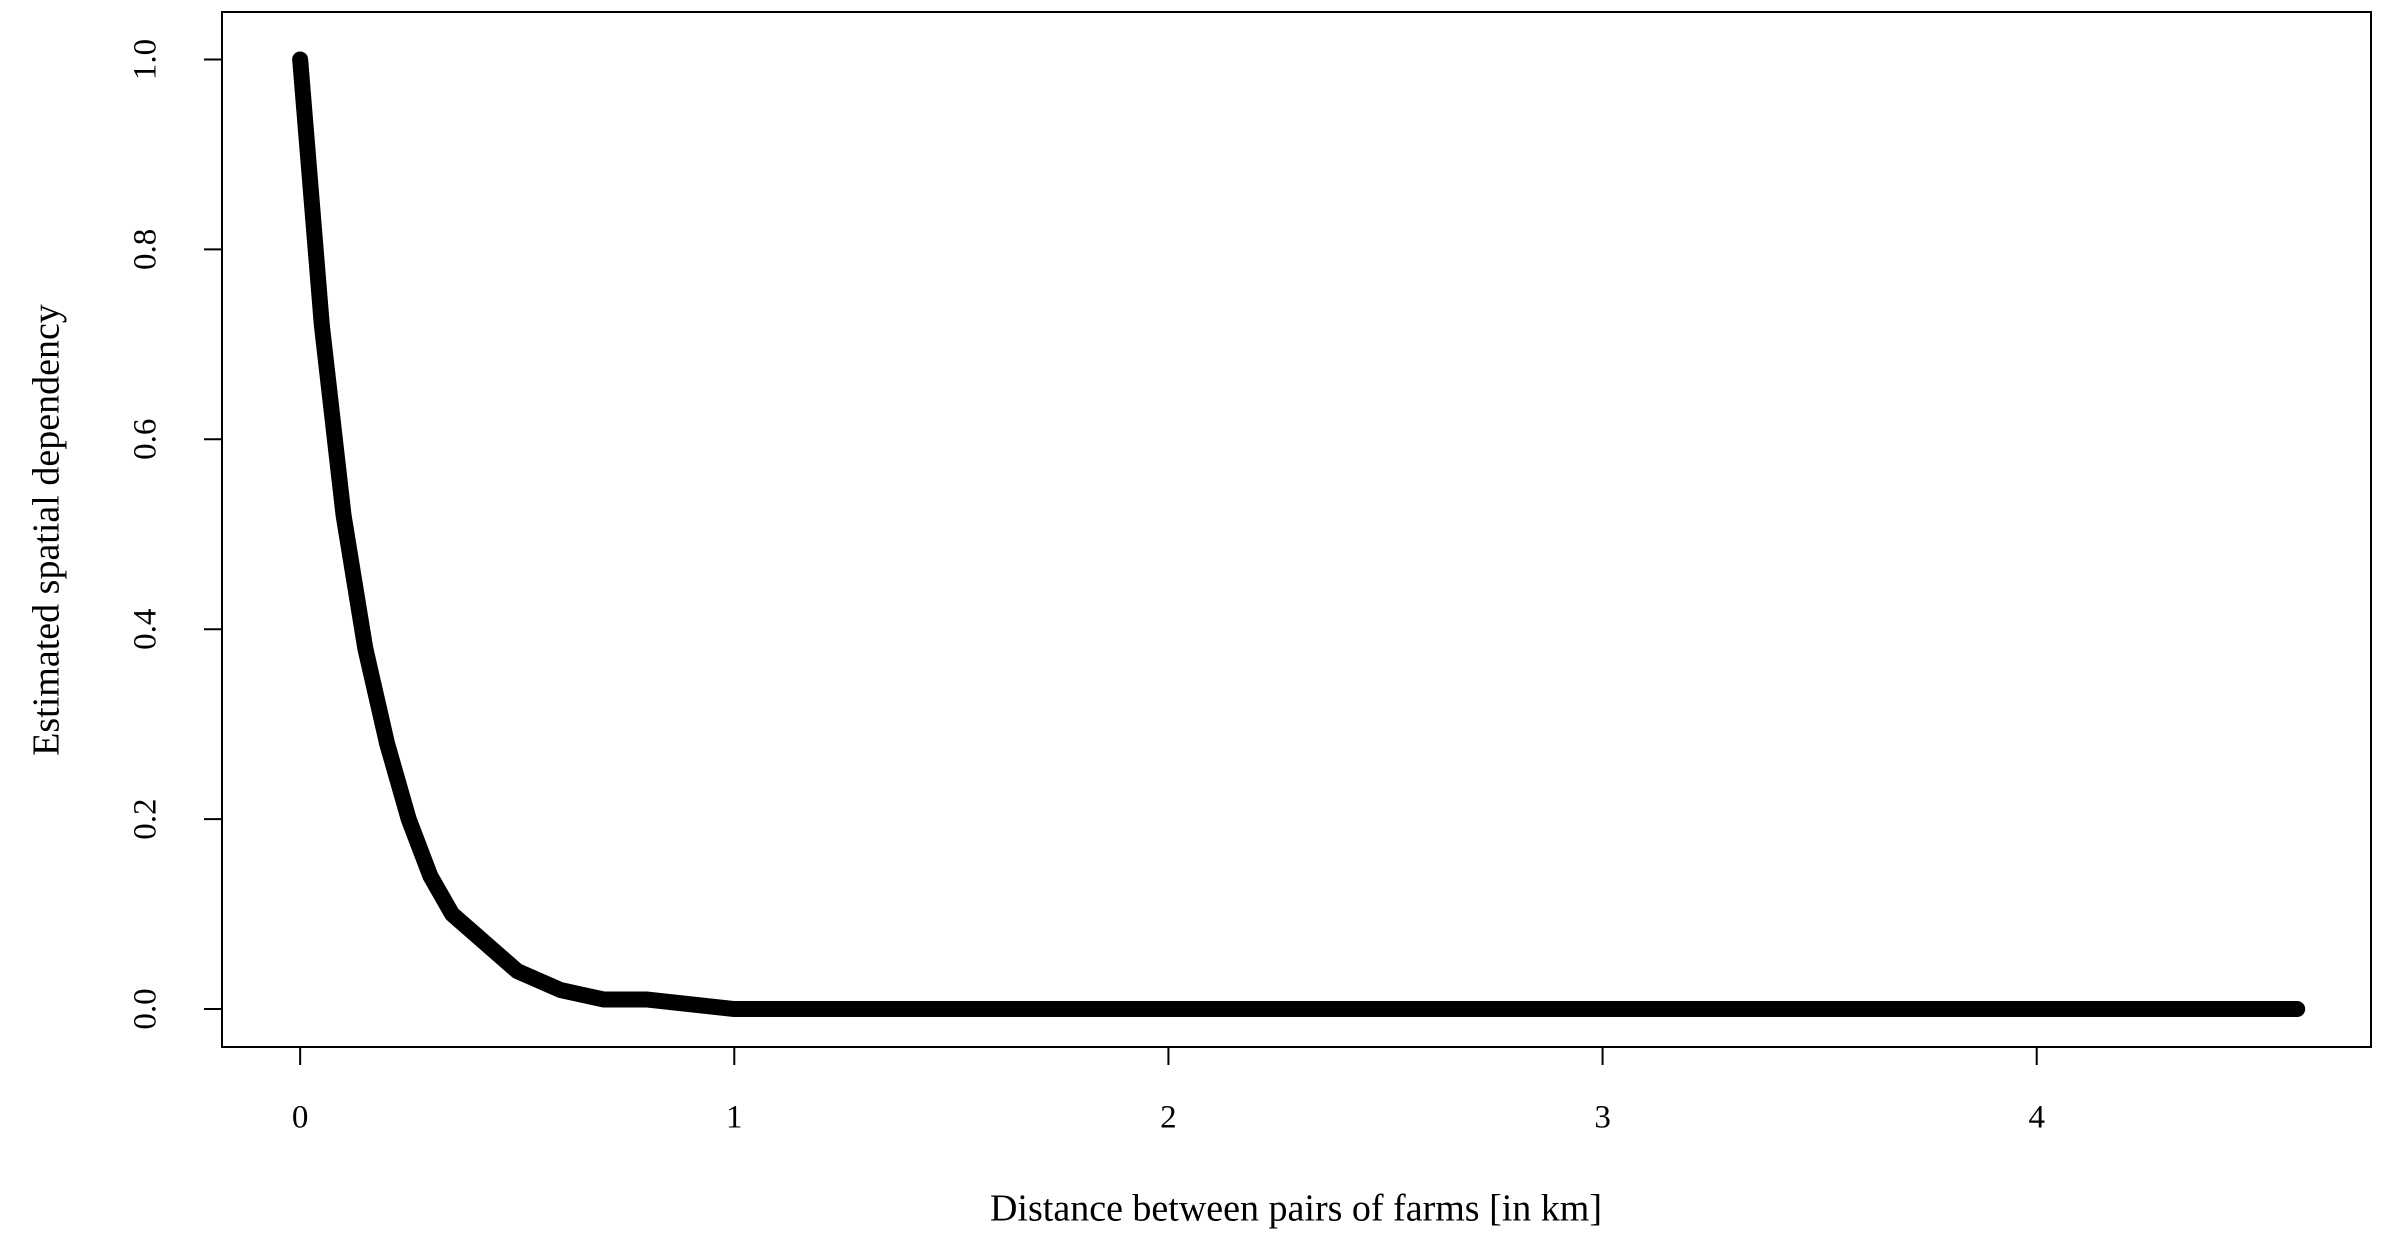 This screenshot has width=2396, height=1248. I want to click on x-tick-label: 0, so click(300, 1118).